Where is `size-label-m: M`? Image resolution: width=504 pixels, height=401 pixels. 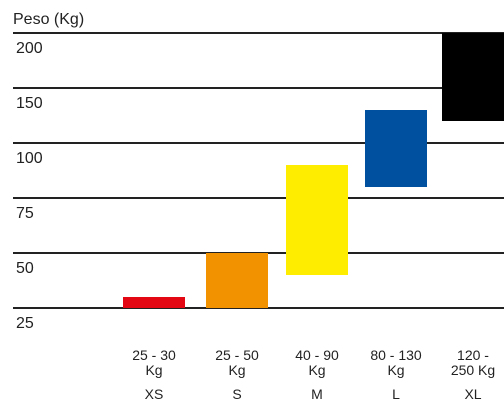 size-label-m: M is located at coordinates (317, 393).